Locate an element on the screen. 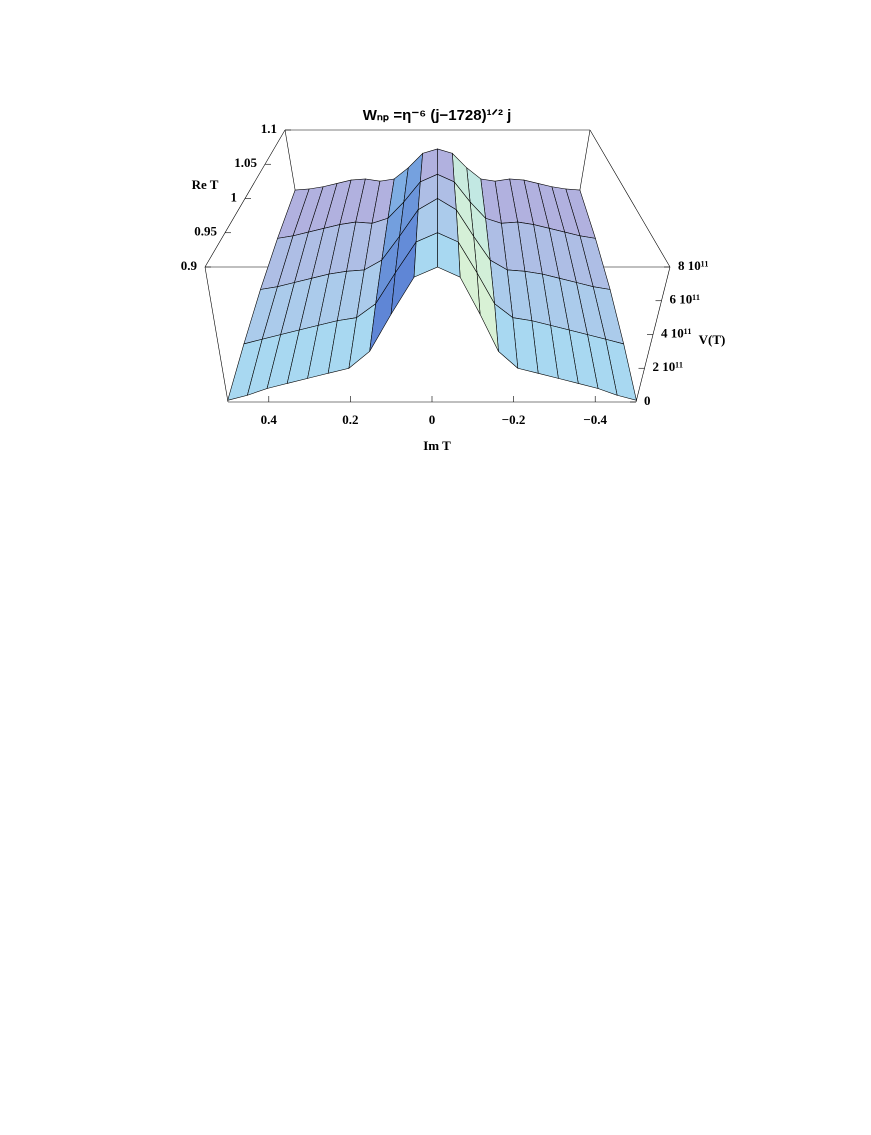 The image size is (871, 1135). x-tick-label: 0 is located at coordinates (432, 419).